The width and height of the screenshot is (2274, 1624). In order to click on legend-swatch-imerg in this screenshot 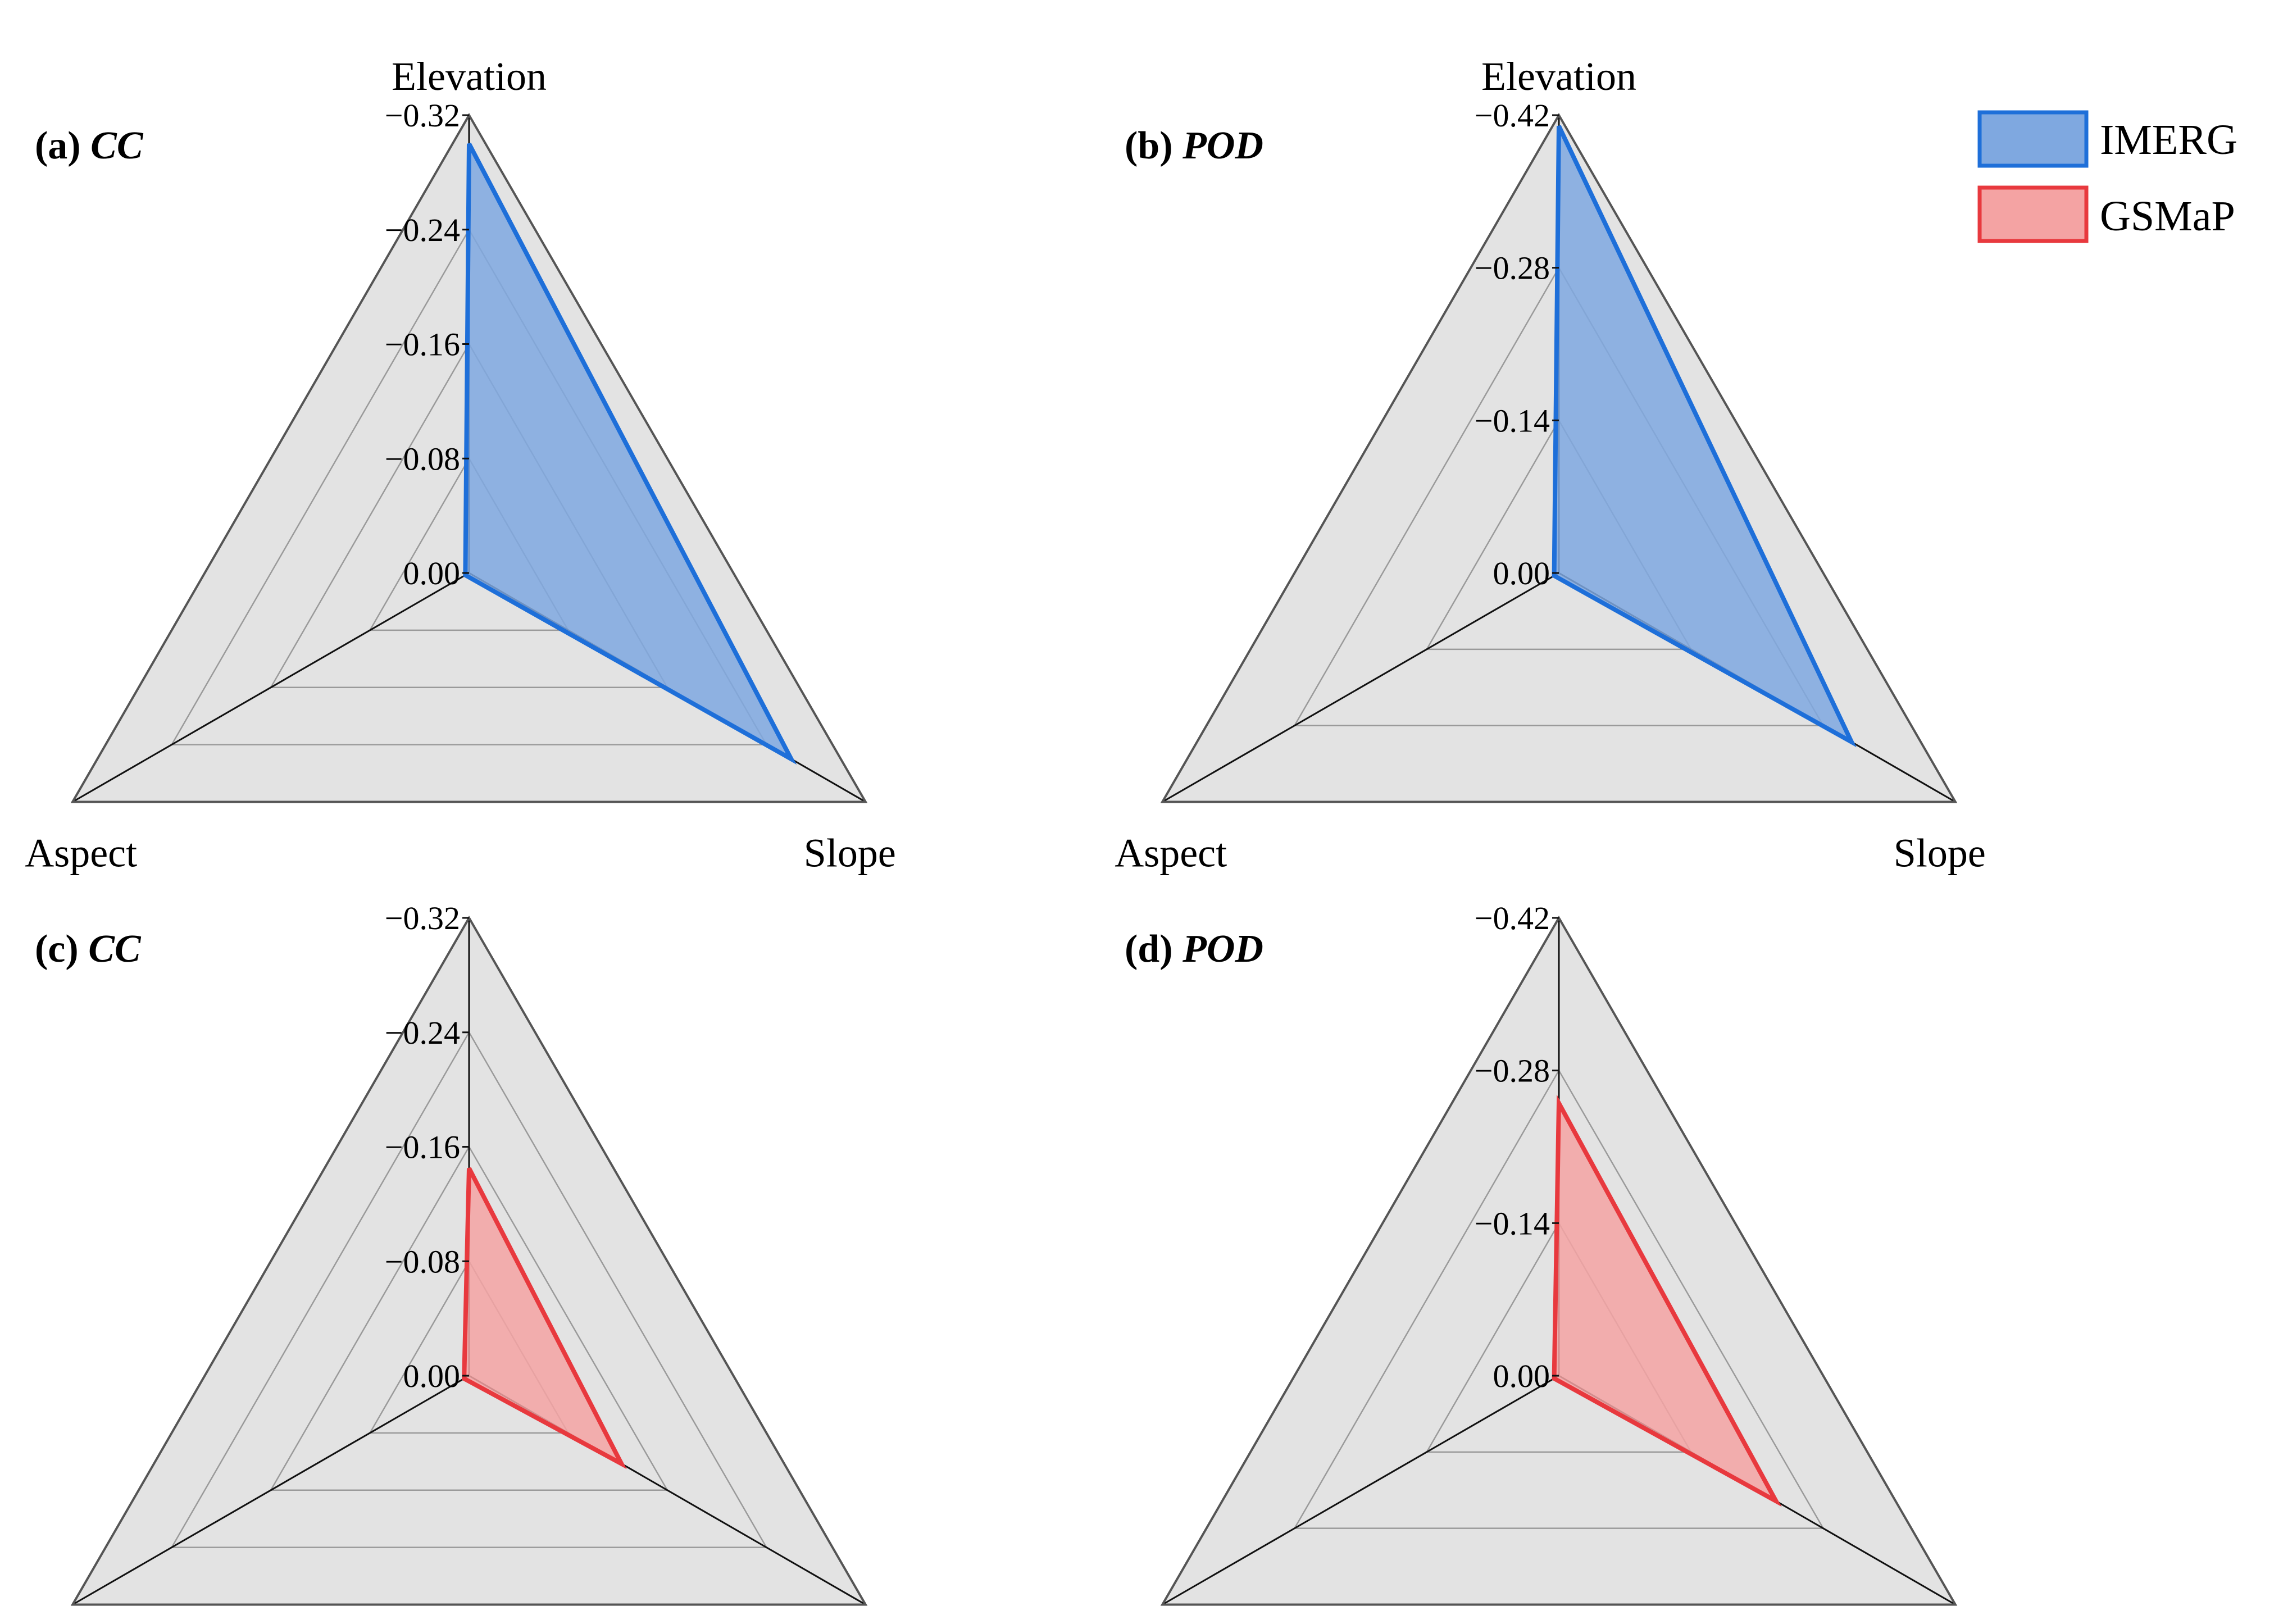, I will do `click(2033, 139)`.